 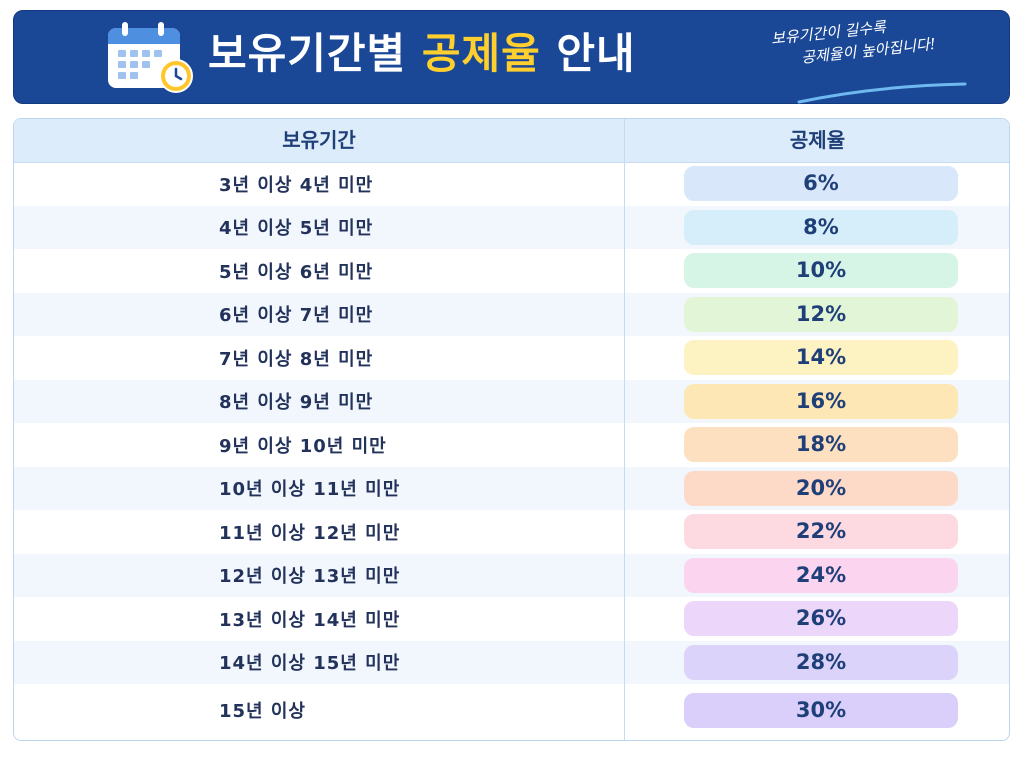 I want to click on table-row: 14년 이상 15년 미만 28%, so click(x=511, y=662).